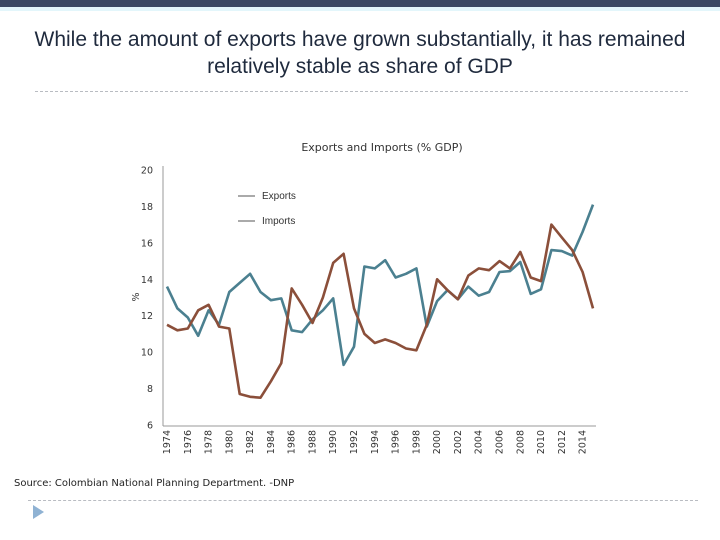 The height and width of the screenshot is (540, 720). I want to click on top-banner-bar, so click(360, 3).